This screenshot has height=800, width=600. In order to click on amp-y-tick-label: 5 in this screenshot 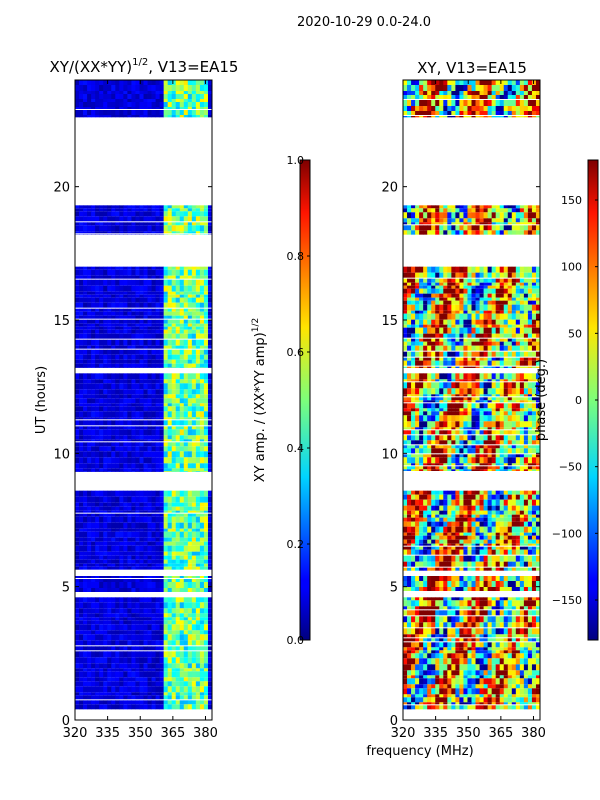, I will do `click(66, 588)`.